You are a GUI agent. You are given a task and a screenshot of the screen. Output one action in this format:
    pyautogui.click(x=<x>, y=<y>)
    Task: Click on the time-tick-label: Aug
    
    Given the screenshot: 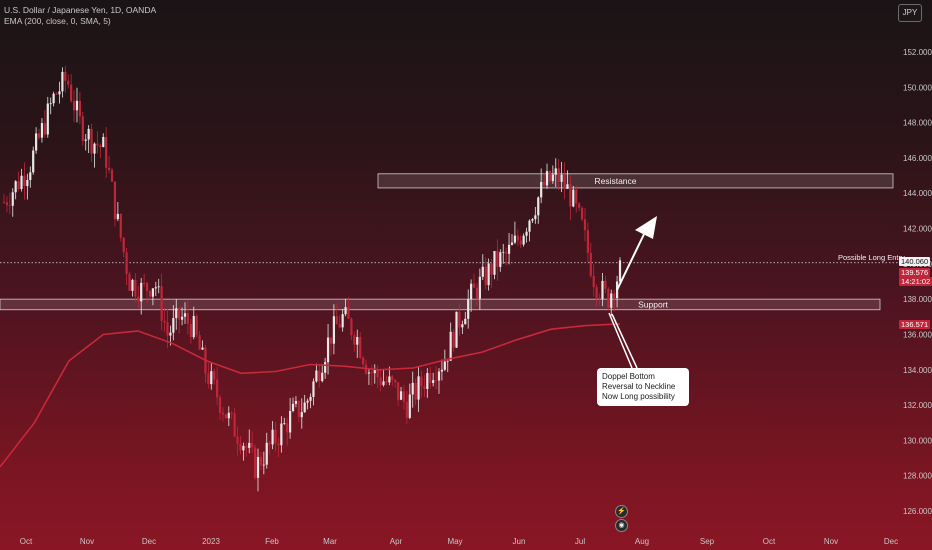 What is the action you would take?
    pyautogui.click(x=642, y=541)
    